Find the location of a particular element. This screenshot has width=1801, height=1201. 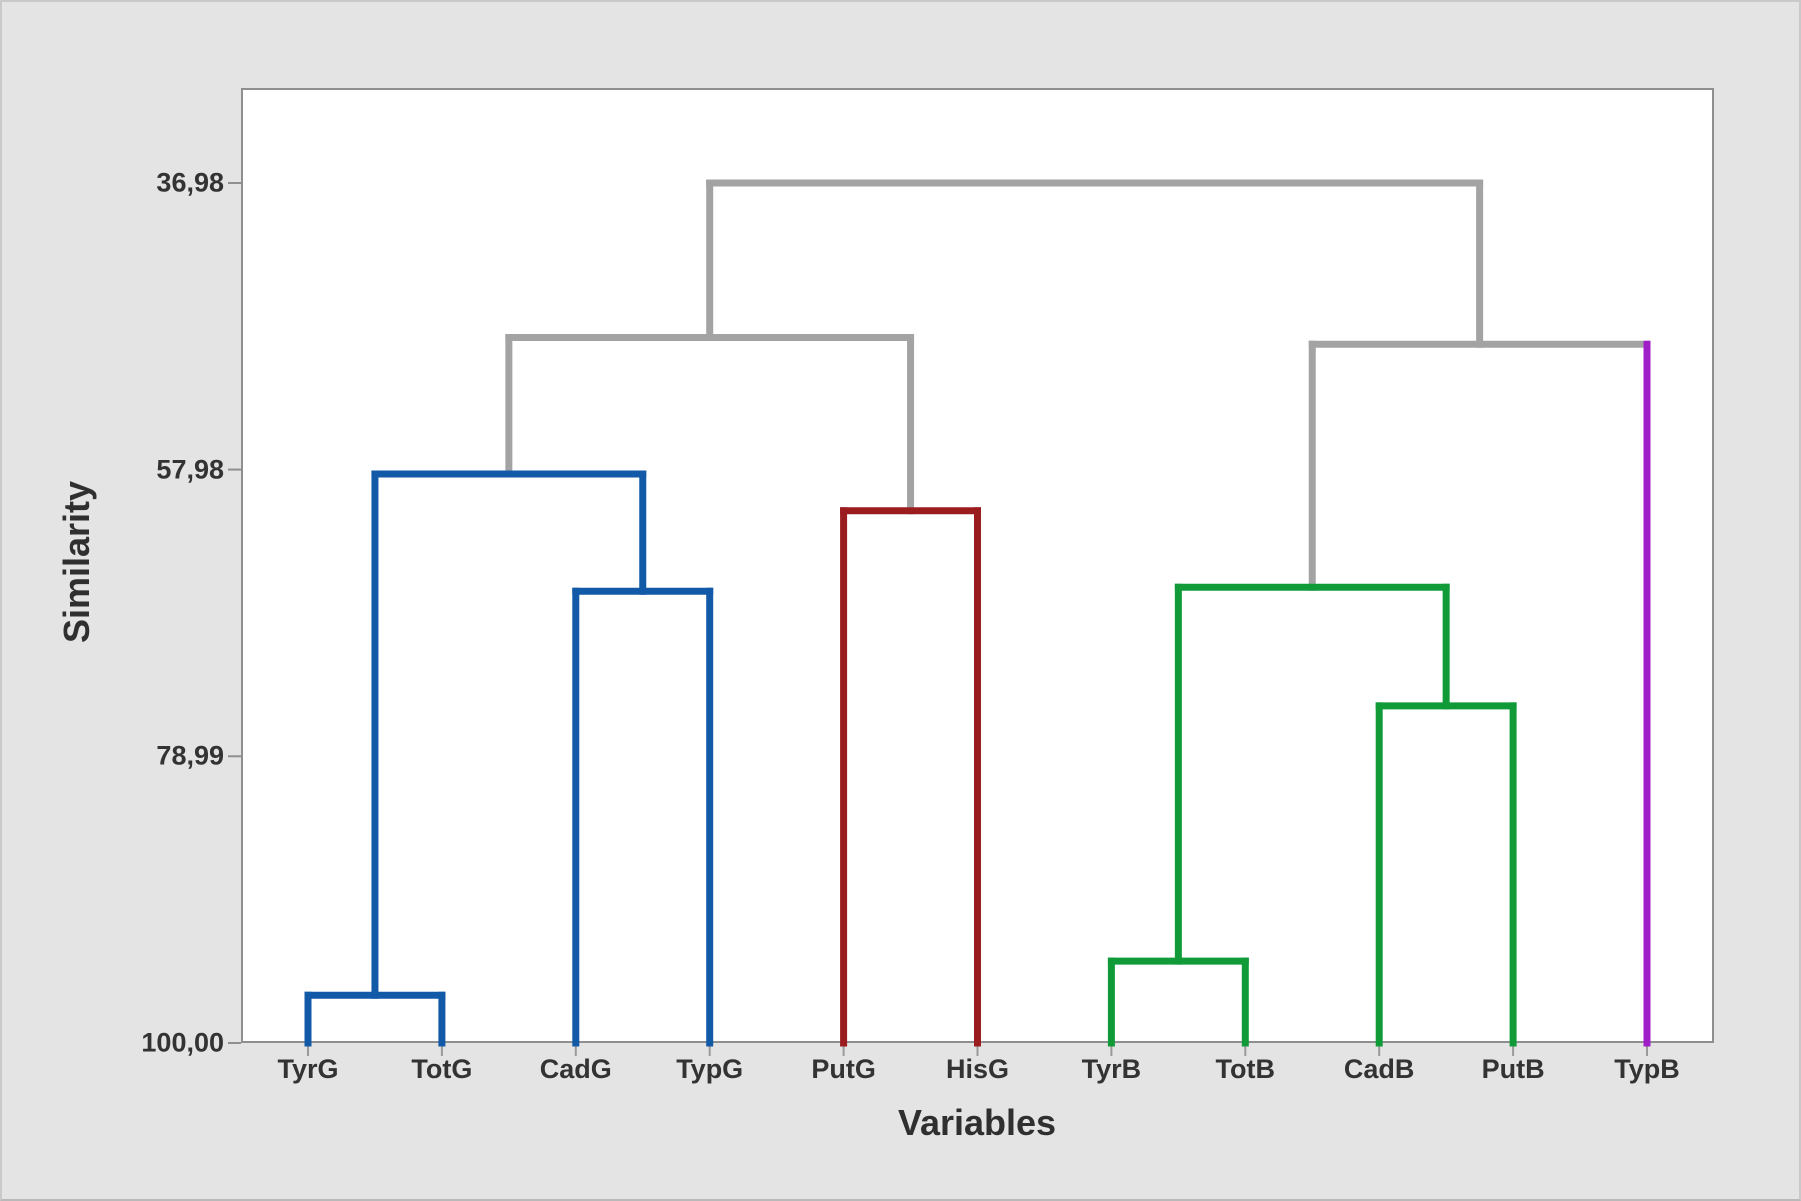

y-axis-title: Similarity is located at coordinates (76, 562).